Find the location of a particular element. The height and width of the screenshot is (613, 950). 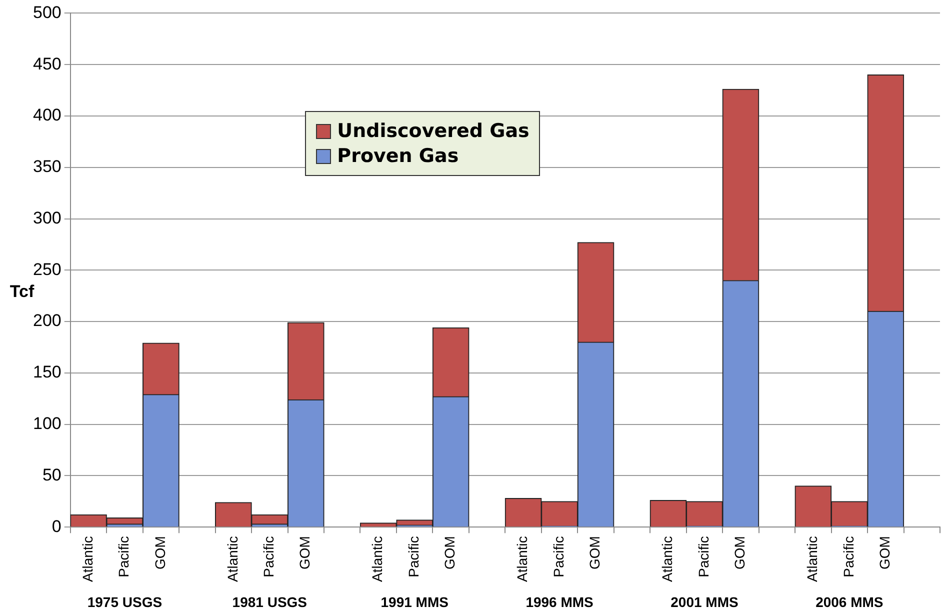

y-axis-title: Tcf is located at coordinates (22, 291).